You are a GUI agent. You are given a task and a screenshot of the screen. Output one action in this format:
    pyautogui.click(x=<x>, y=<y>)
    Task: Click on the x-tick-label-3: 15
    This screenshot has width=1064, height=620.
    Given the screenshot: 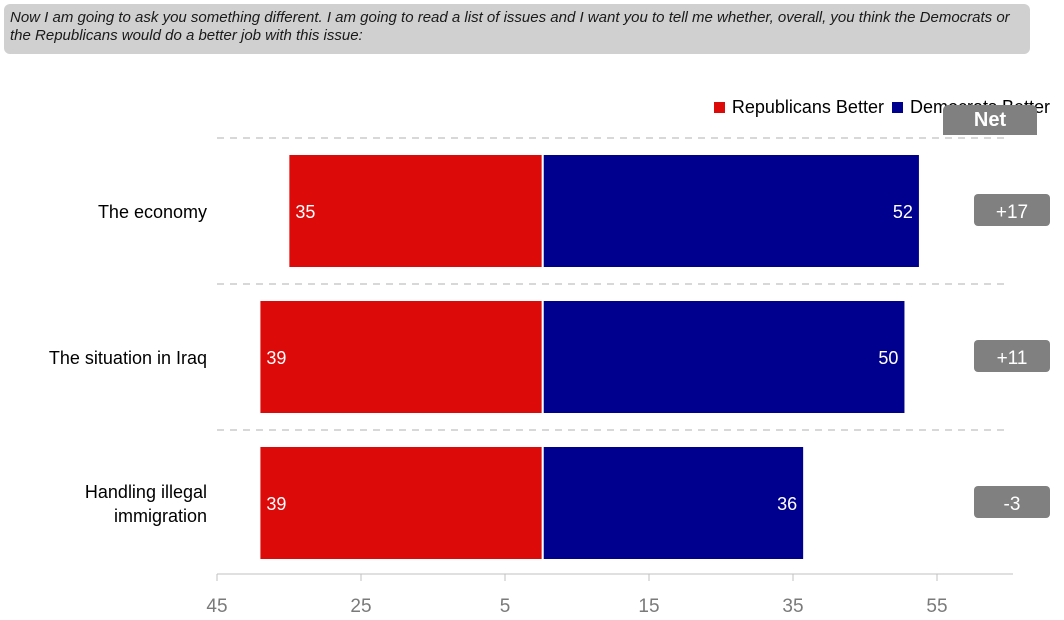 What is the action you would take?
    pyautogui.click(x=648, y=606)
    